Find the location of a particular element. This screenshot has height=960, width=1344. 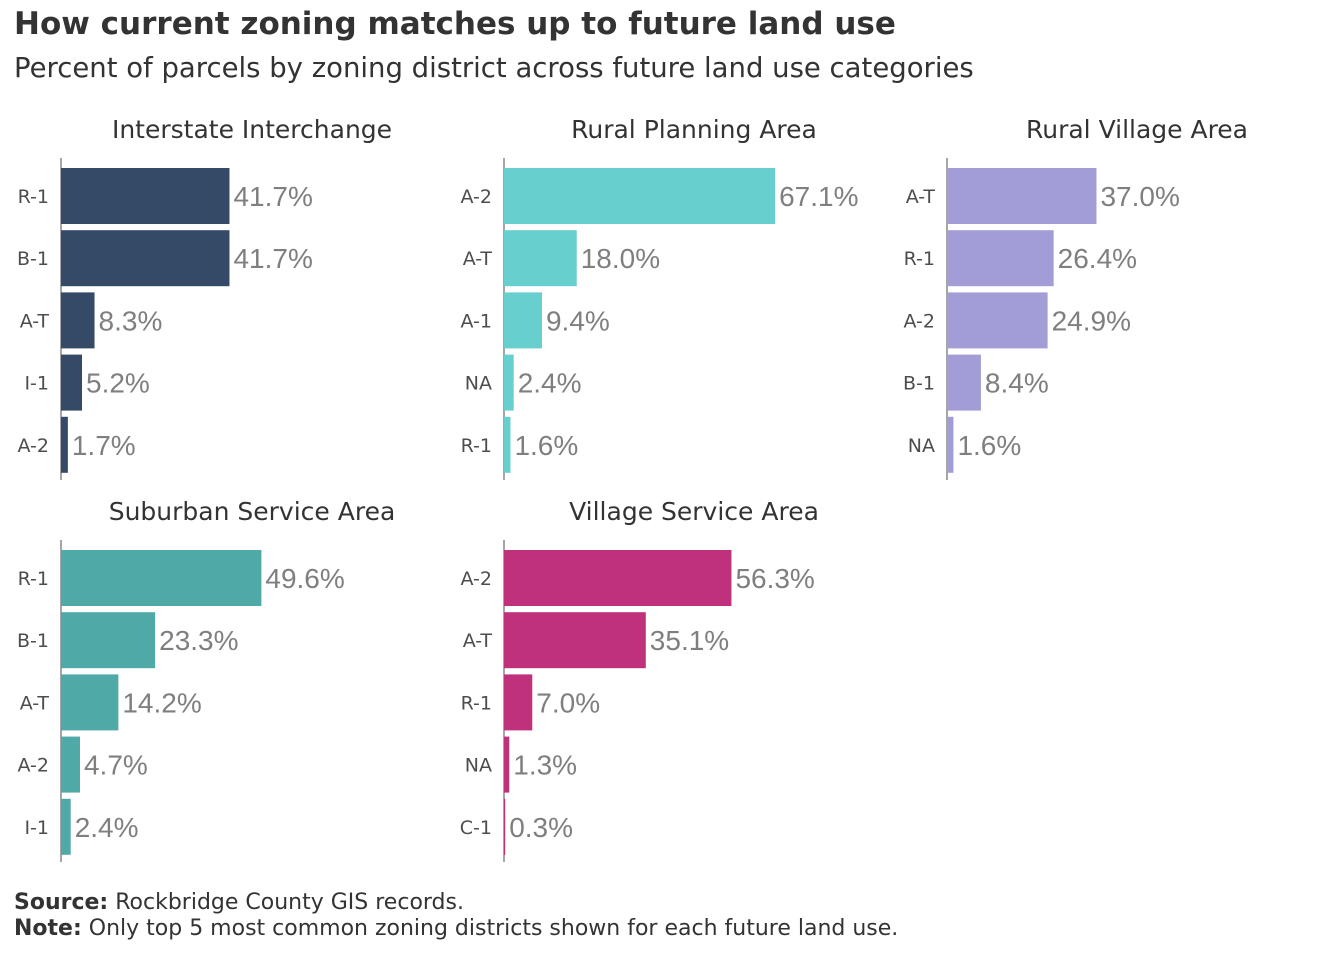

panel-title: Village Service Area is located at coordinates (694, 511).